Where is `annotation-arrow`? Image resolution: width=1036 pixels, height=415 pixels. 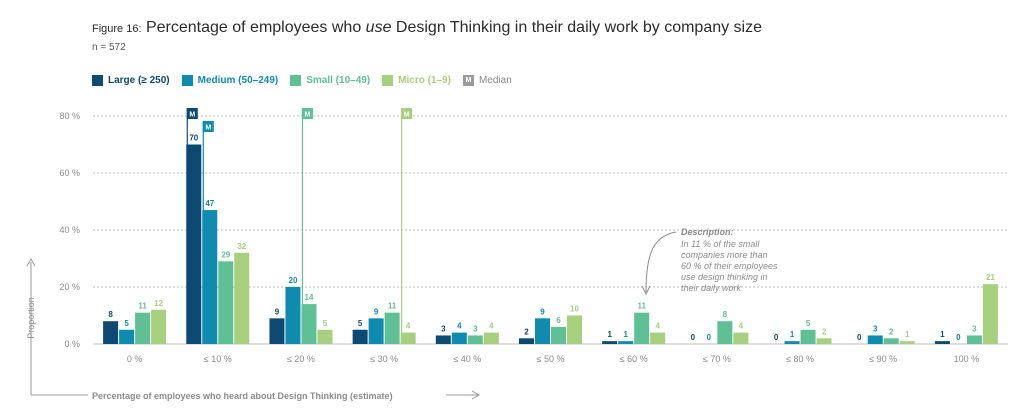
annotation-arrow is located at coordinates (661, 262).